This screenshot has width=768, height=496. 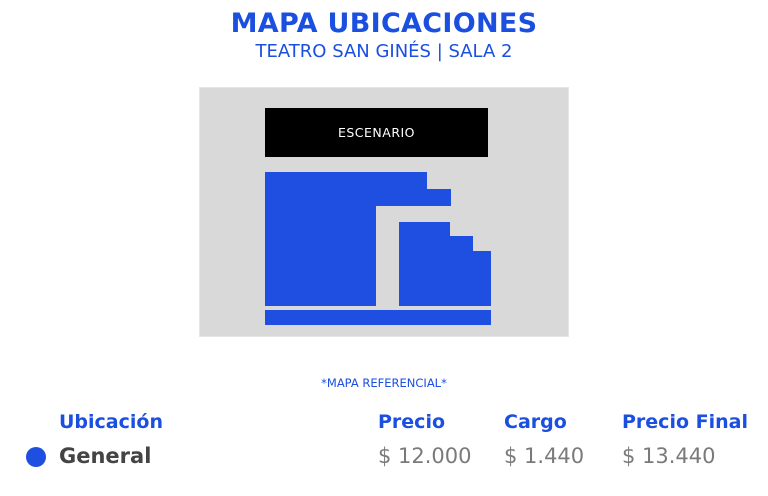 I want to click on map-disclaimer: *MAPA REFERENCIAL*, so click(x=384, y=383).